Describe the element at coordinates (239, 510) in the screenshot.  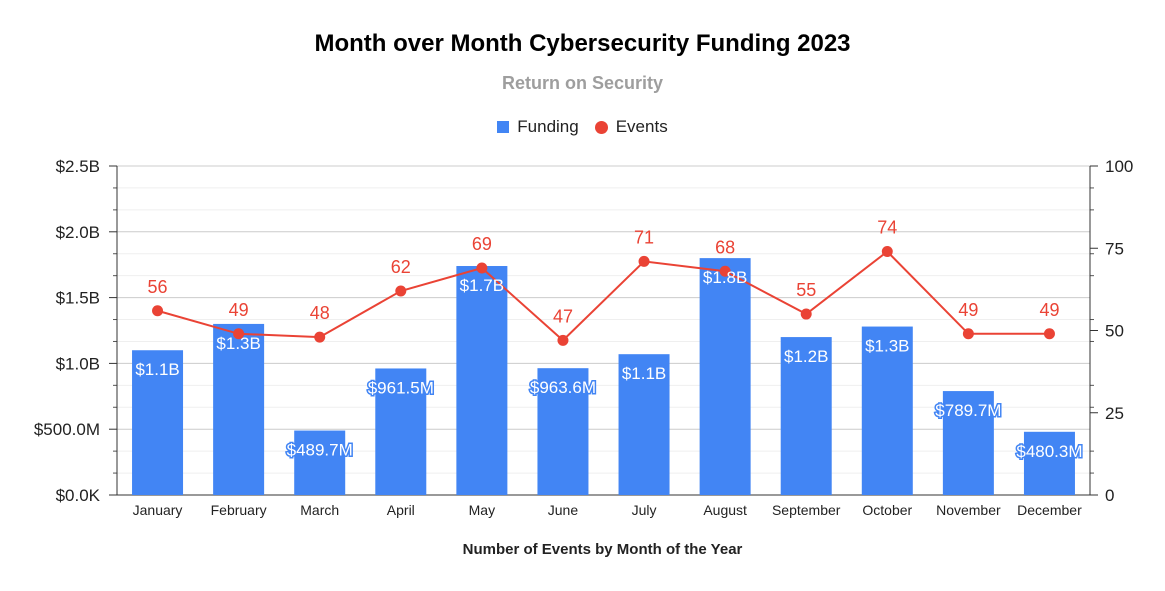
I see `x-axis-category-label: February` at that location.